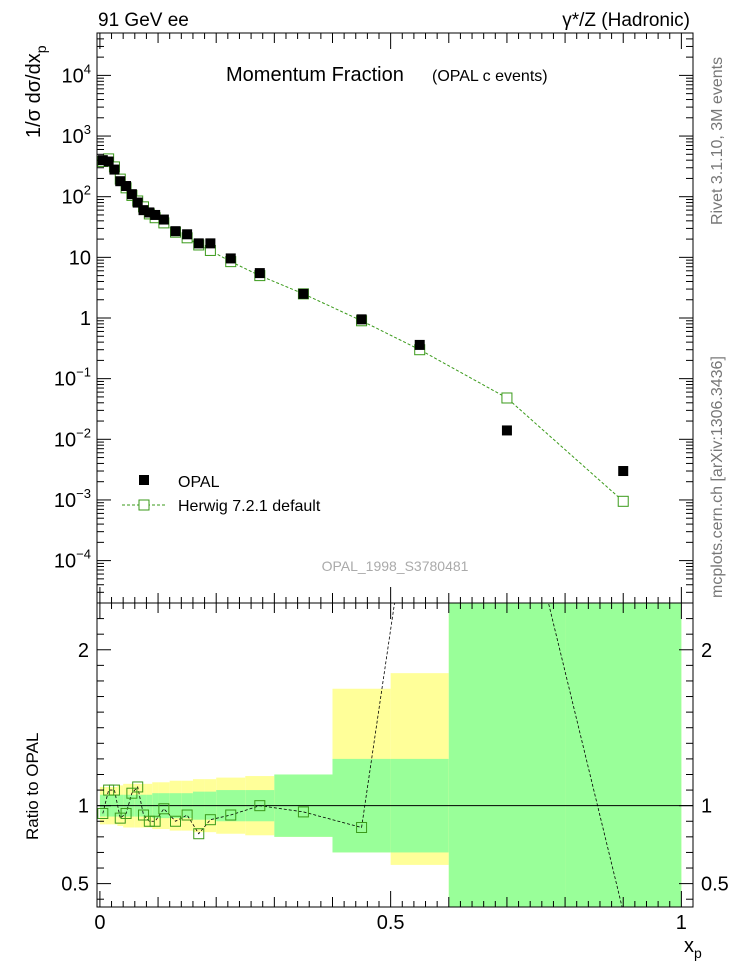  I want to click on main-ytick-label: 10³, so click(76, 135).